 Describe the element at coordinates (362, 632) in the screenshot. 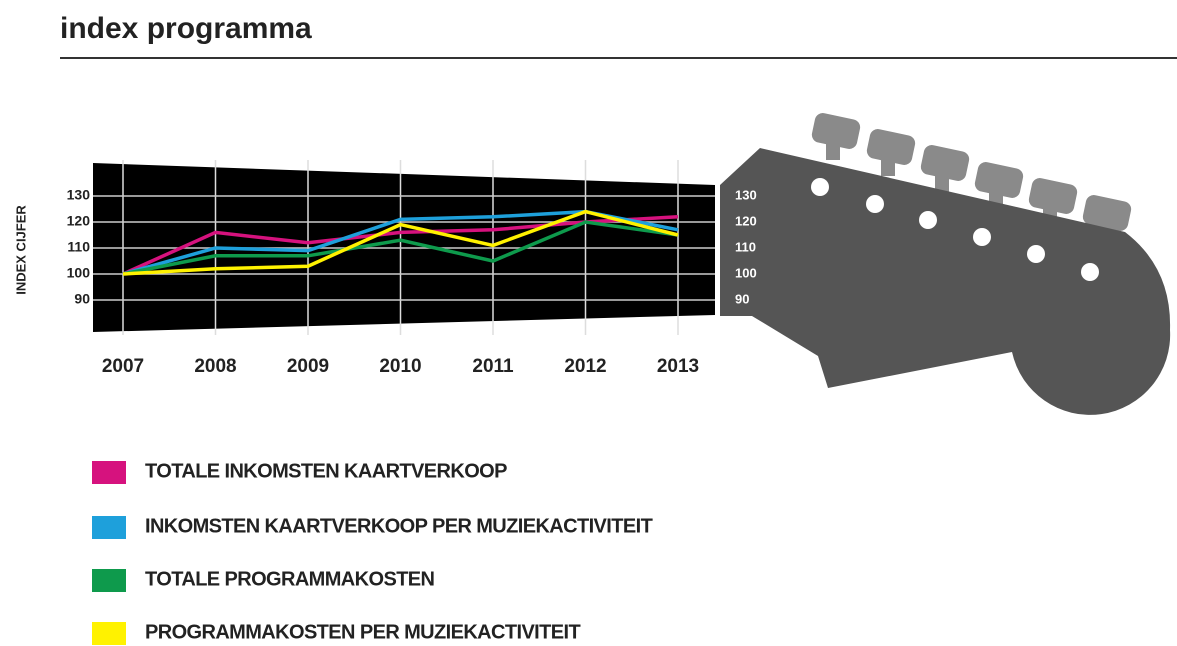

I see `legend-label: PROGRAMMAKOSTEN PER MUZIEKACTIVITEIT` at that location.